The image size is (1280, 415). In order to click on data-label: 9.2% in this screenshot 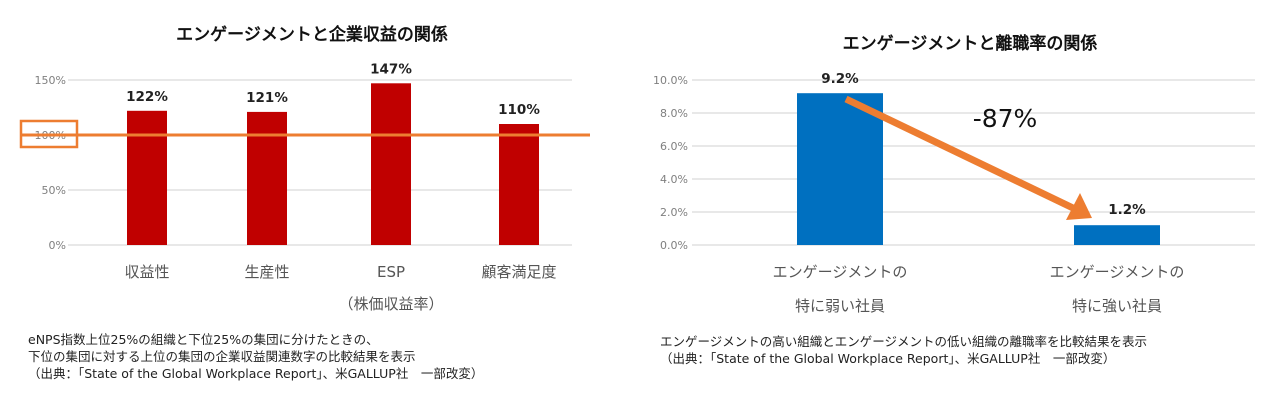, I will do `click(840, 79)`.